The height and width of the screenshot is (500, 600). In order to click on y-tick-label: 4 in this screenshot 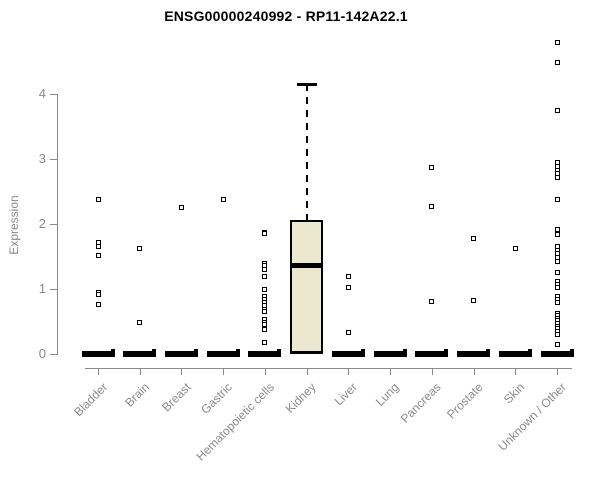, I will do `click(42, 93)`.